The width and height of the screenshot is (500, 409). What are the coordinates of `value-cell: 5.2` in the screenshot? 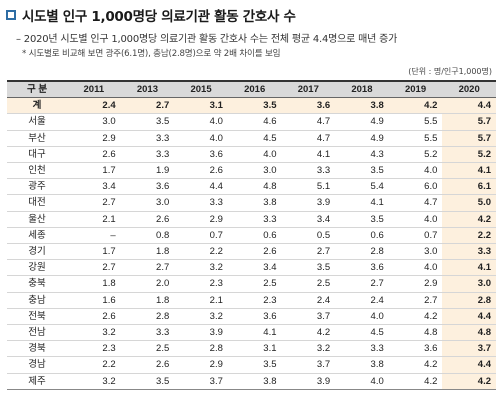 It's located at (469, 155).